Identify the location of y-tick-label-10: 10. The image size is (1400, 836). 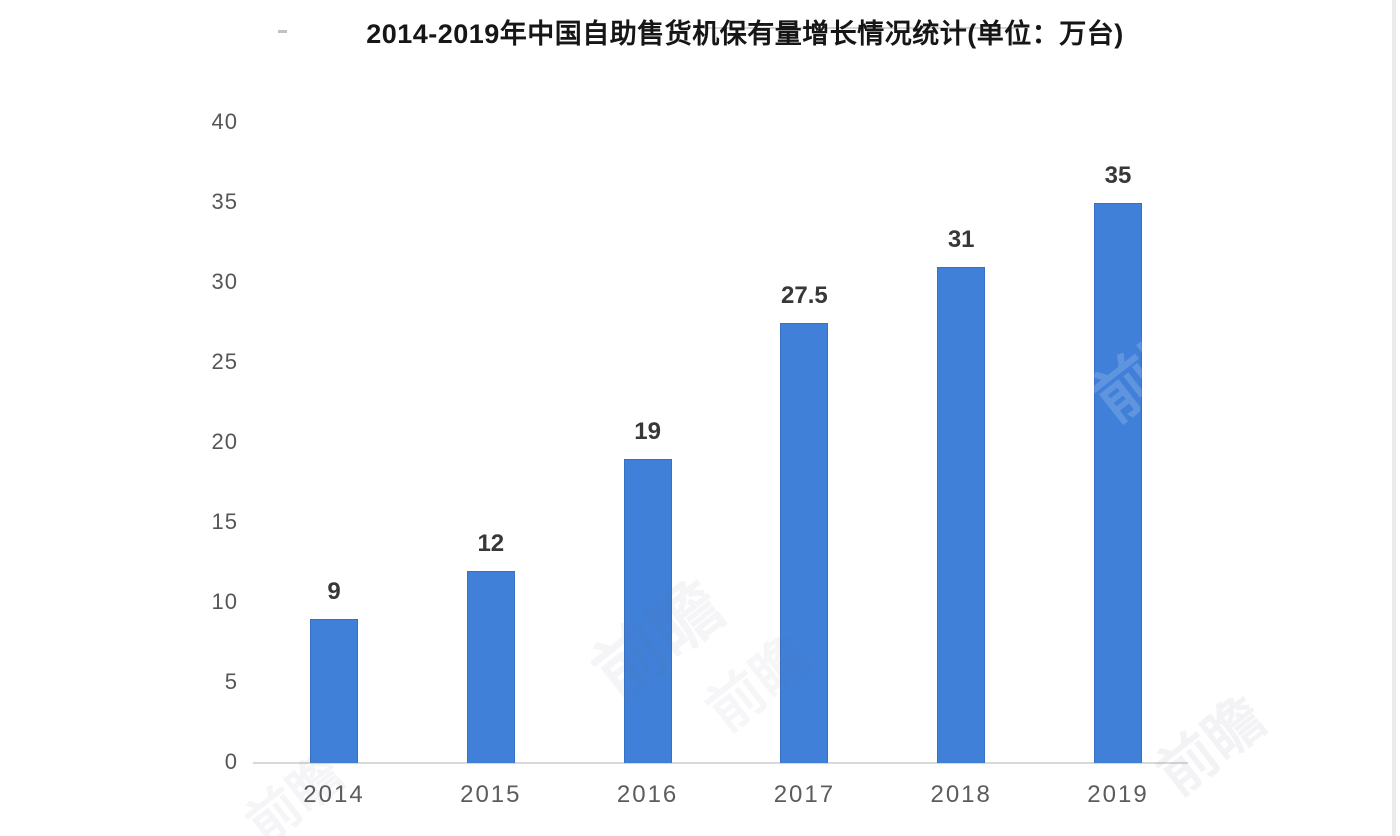
(224, 601).